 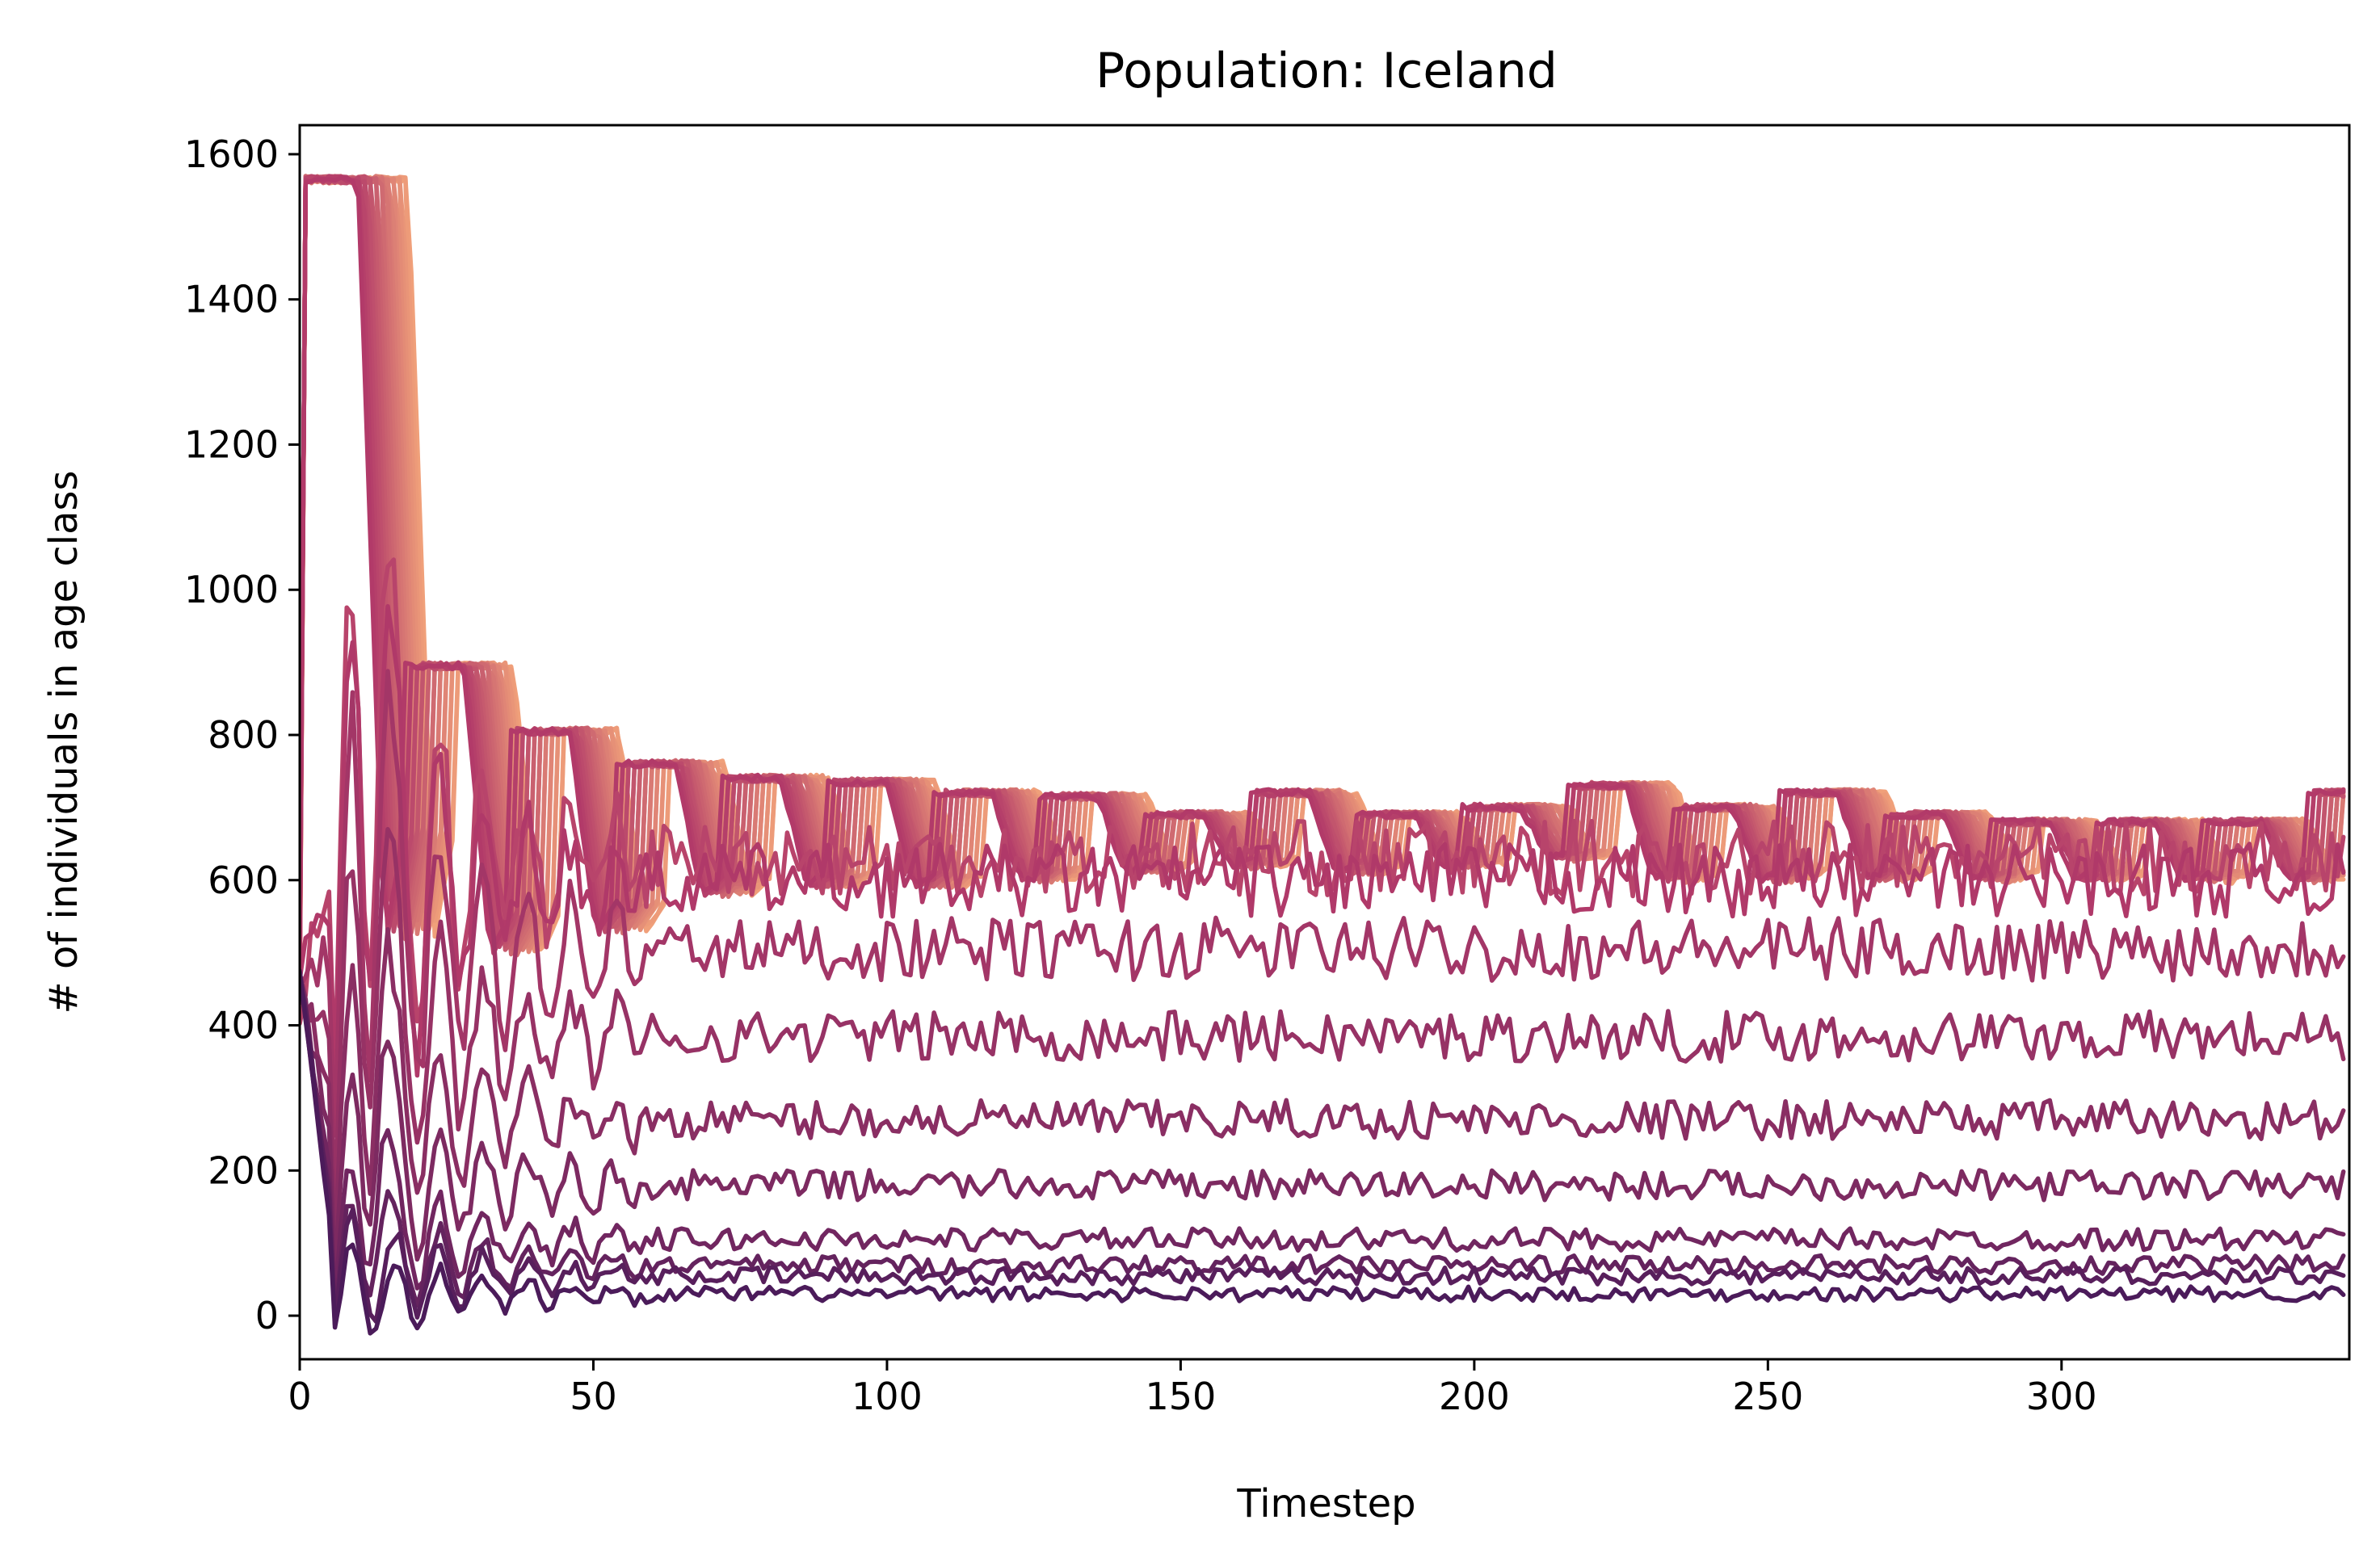 What do you see at coordinates (300, 1396) in the screenshot?
I see `x-tick-label: 0` at bounding box center [300, 1396].